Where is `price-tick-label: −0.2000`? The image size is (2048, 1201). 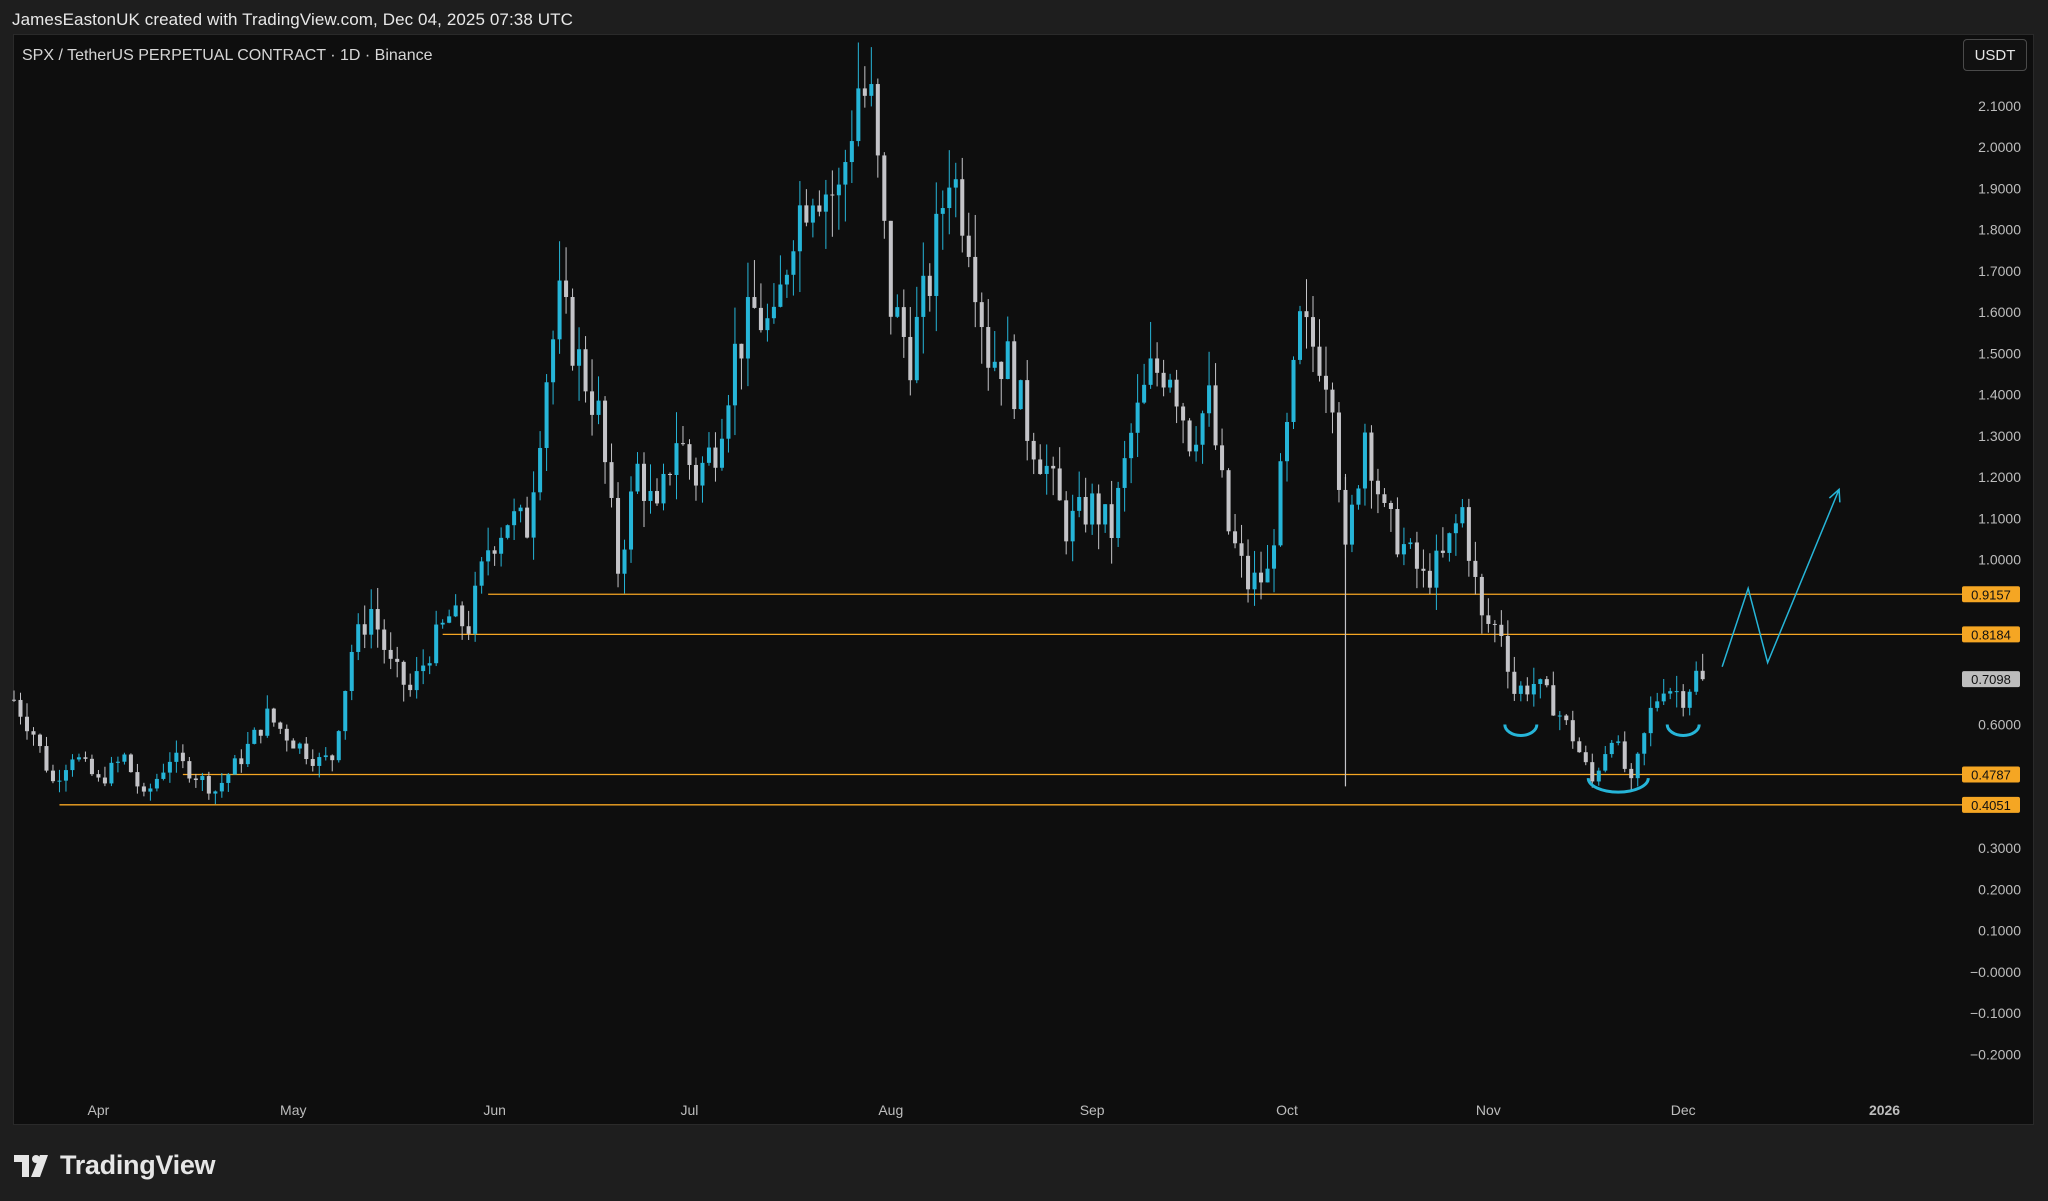 price-tick-label: −0.2000 is located at coordinates (1995, 1054).